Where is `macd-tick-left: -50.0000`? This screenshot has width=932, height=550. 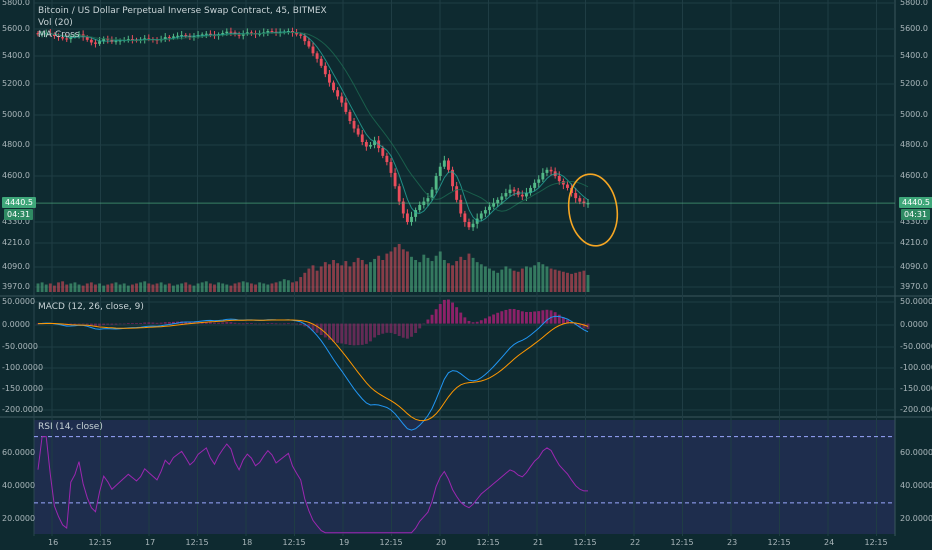
macd-tick-left: -50.0000 is located at coordinates (20, 346).